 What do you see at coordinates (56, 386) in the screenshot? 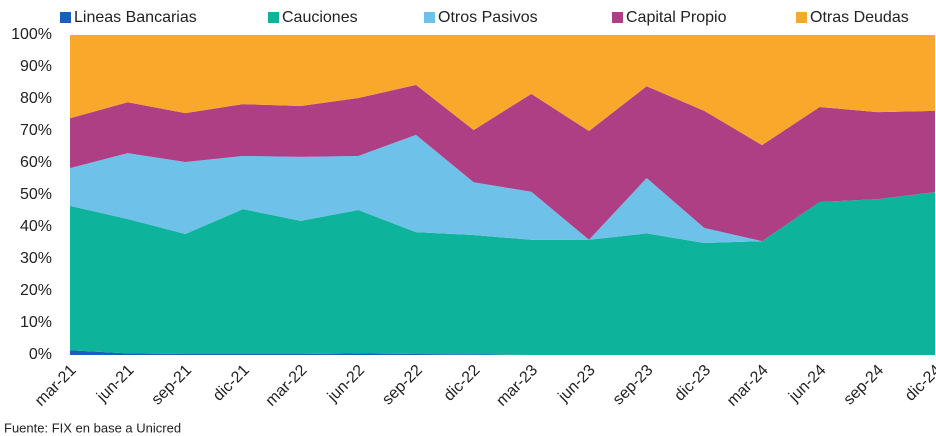
I see `x-tick-label: mar-21` at bounding box center [56, 386].